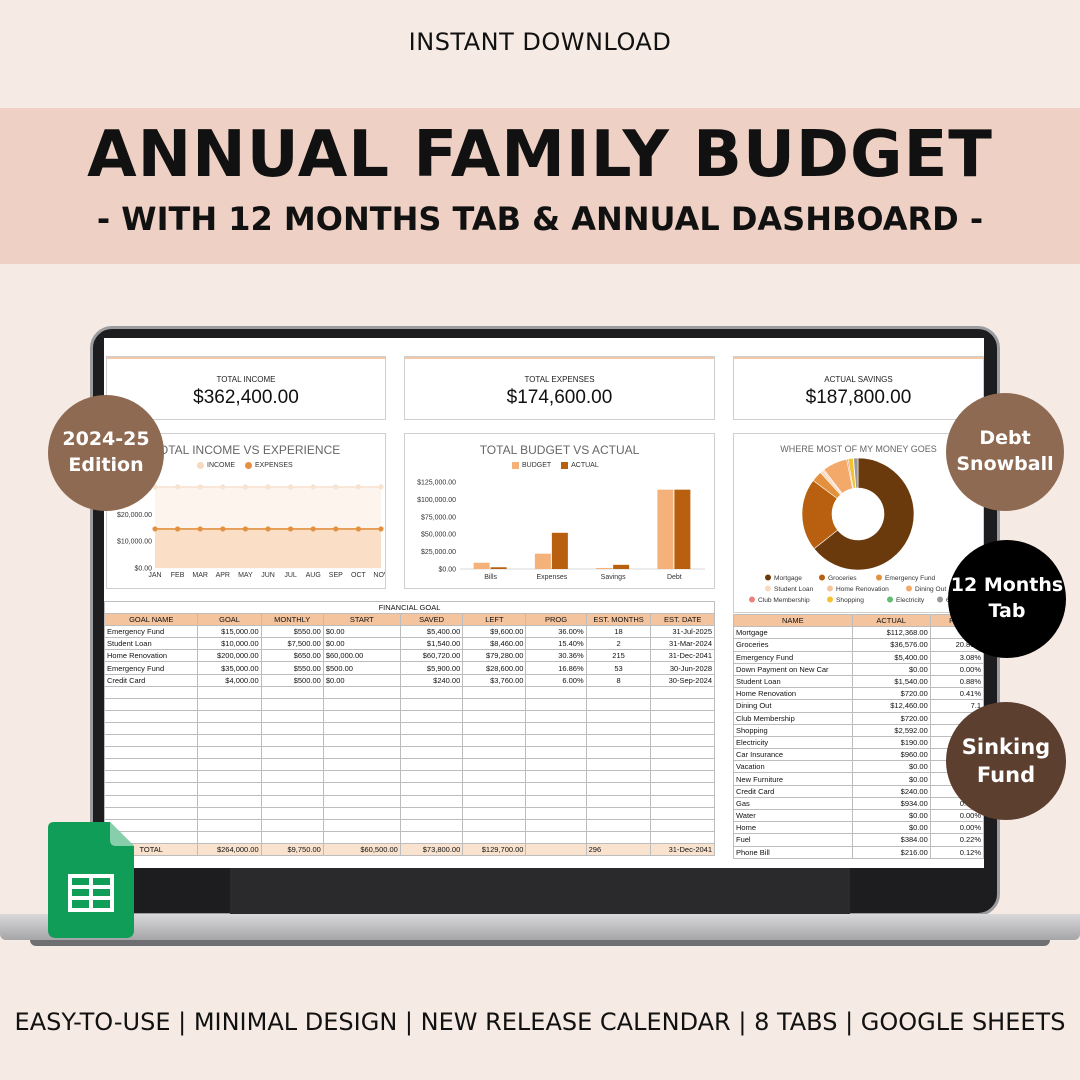  I want to click on table-cell: $960.00, so click(891, 755).